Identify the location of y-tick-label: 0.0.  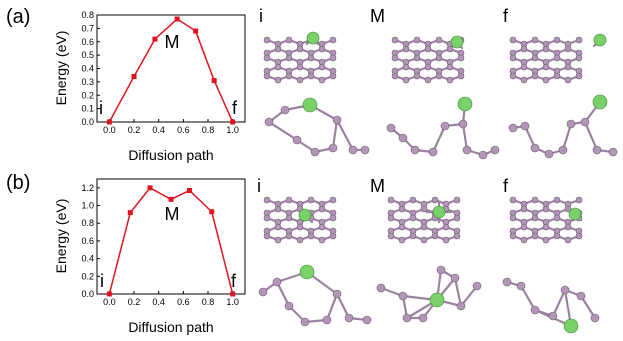
(87, 294).